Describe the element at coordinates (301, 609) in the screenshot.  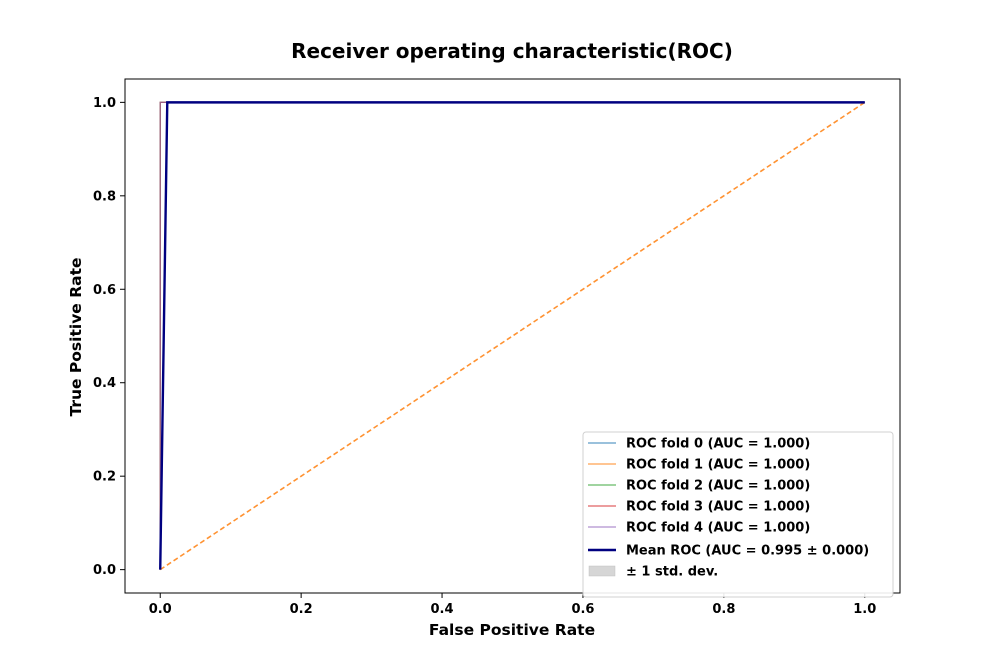
I see `x-tick-label-0.2: 0.2` at that location.